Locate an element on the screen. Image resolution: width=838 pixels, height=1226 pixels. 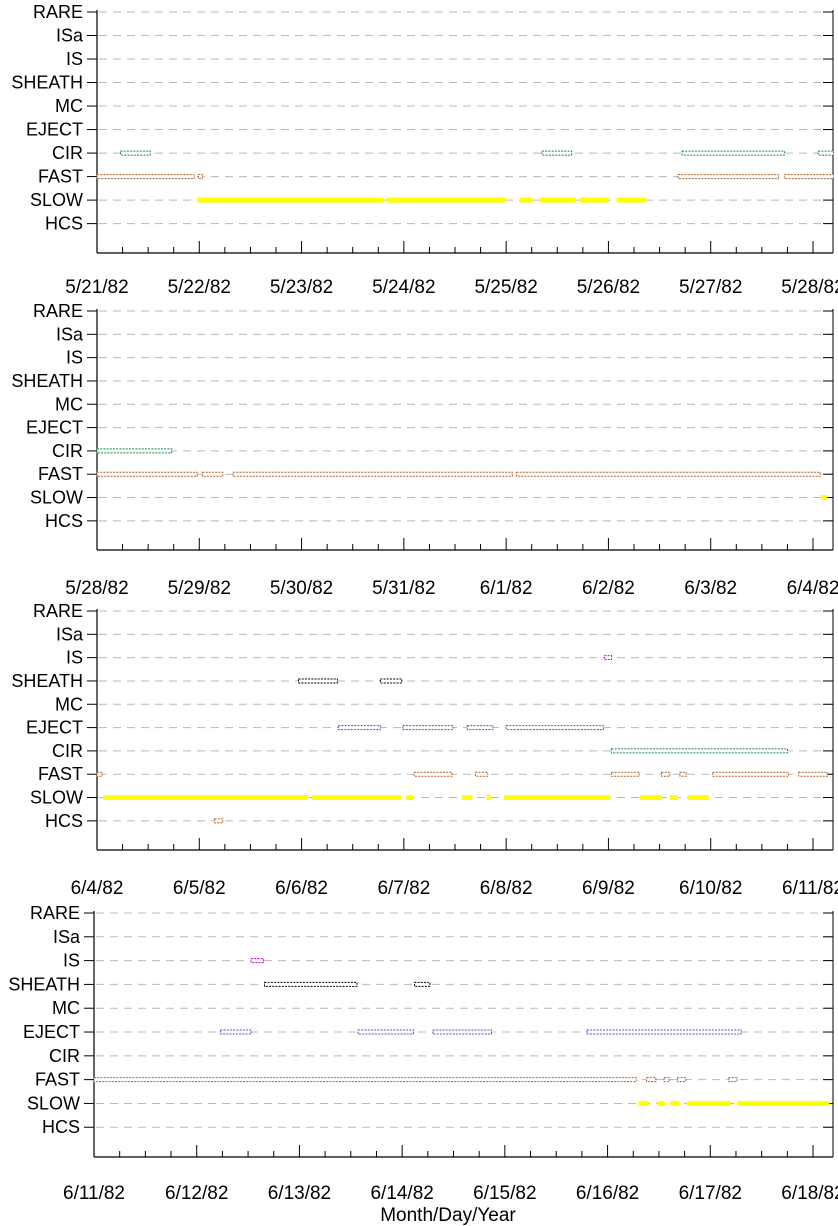
x-tick-label: 6/11/82 is located at coordinates (94, 1193).